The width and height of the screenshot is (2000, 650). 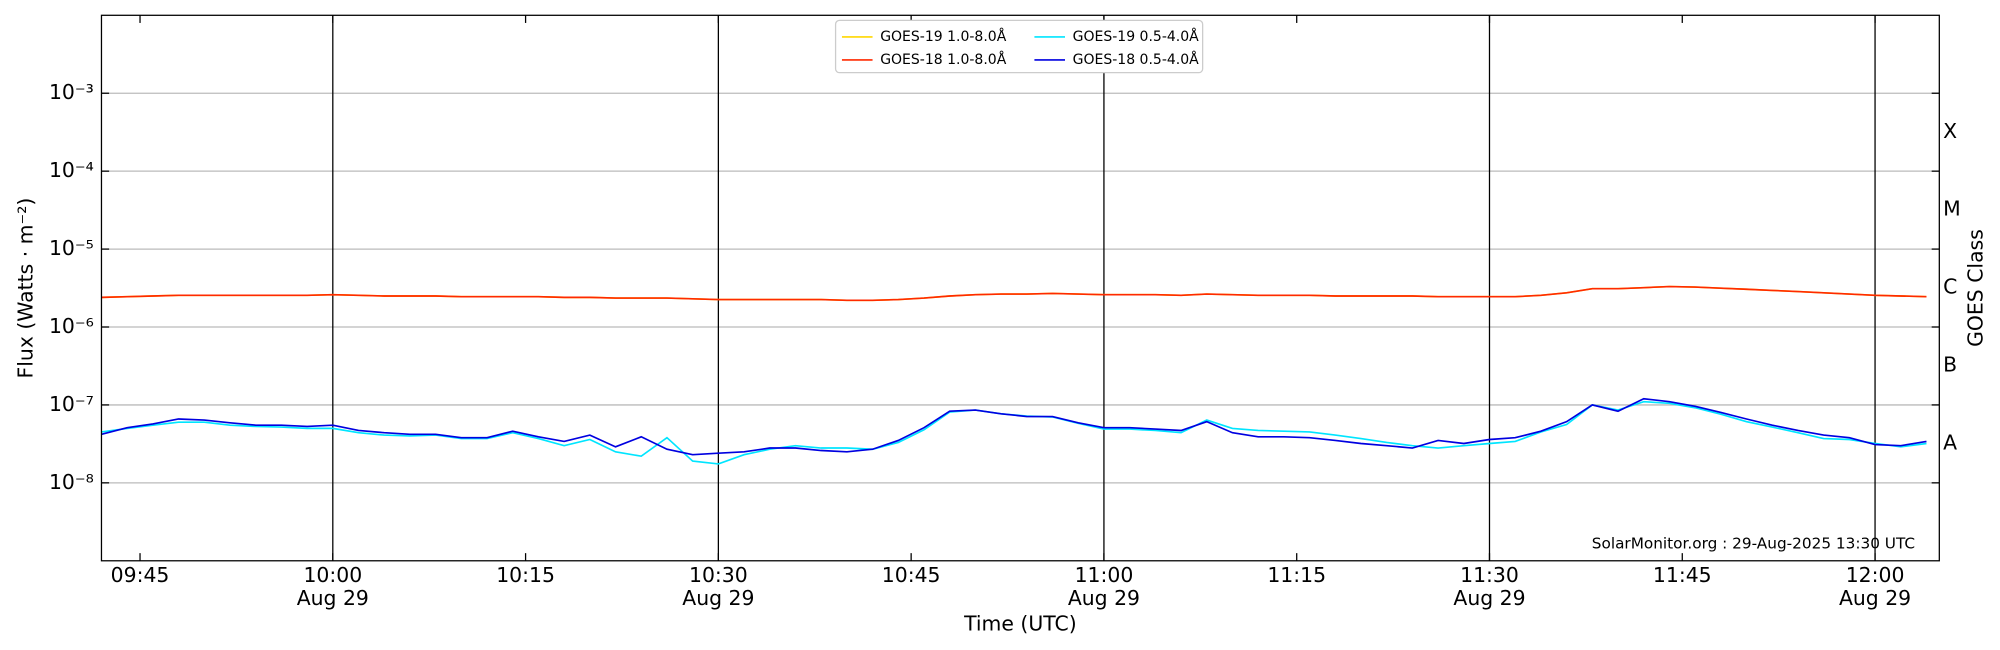 I want to click on x-tick-label: 10:15, so click(x=525, y=575).